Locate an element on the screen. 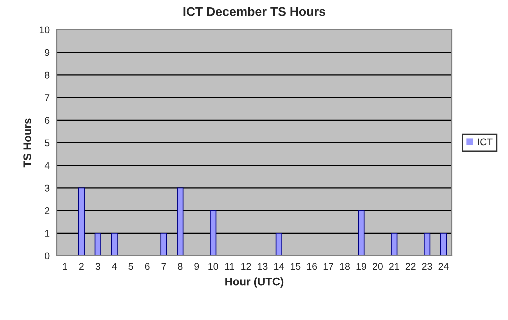 The image size is (508, 320). y-tick-label: 8 is located at coordinates (47, 75).